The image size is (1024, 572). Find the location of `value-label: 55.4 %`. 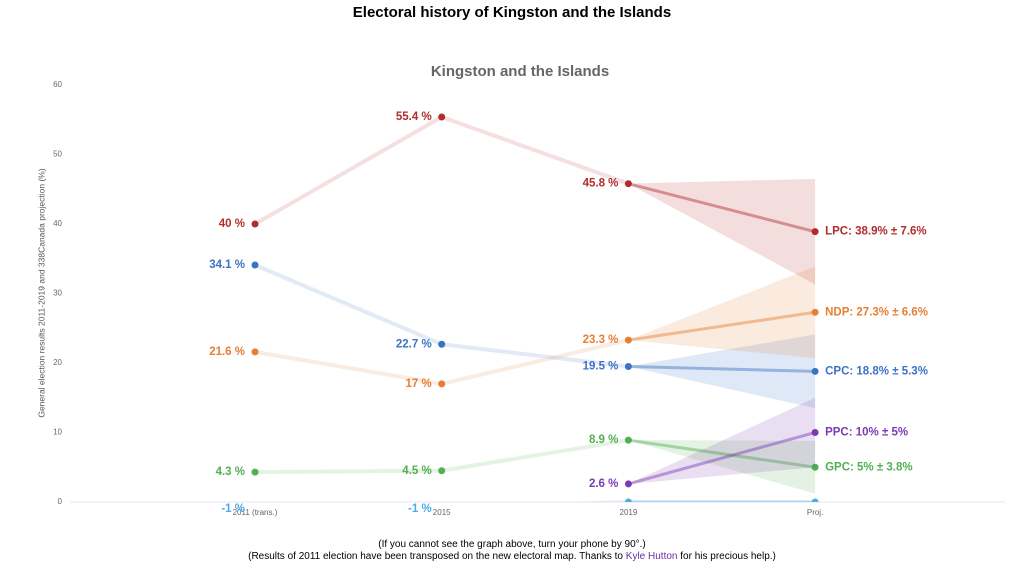

value-label: 55.4 % is located at coordinates (414, 117).